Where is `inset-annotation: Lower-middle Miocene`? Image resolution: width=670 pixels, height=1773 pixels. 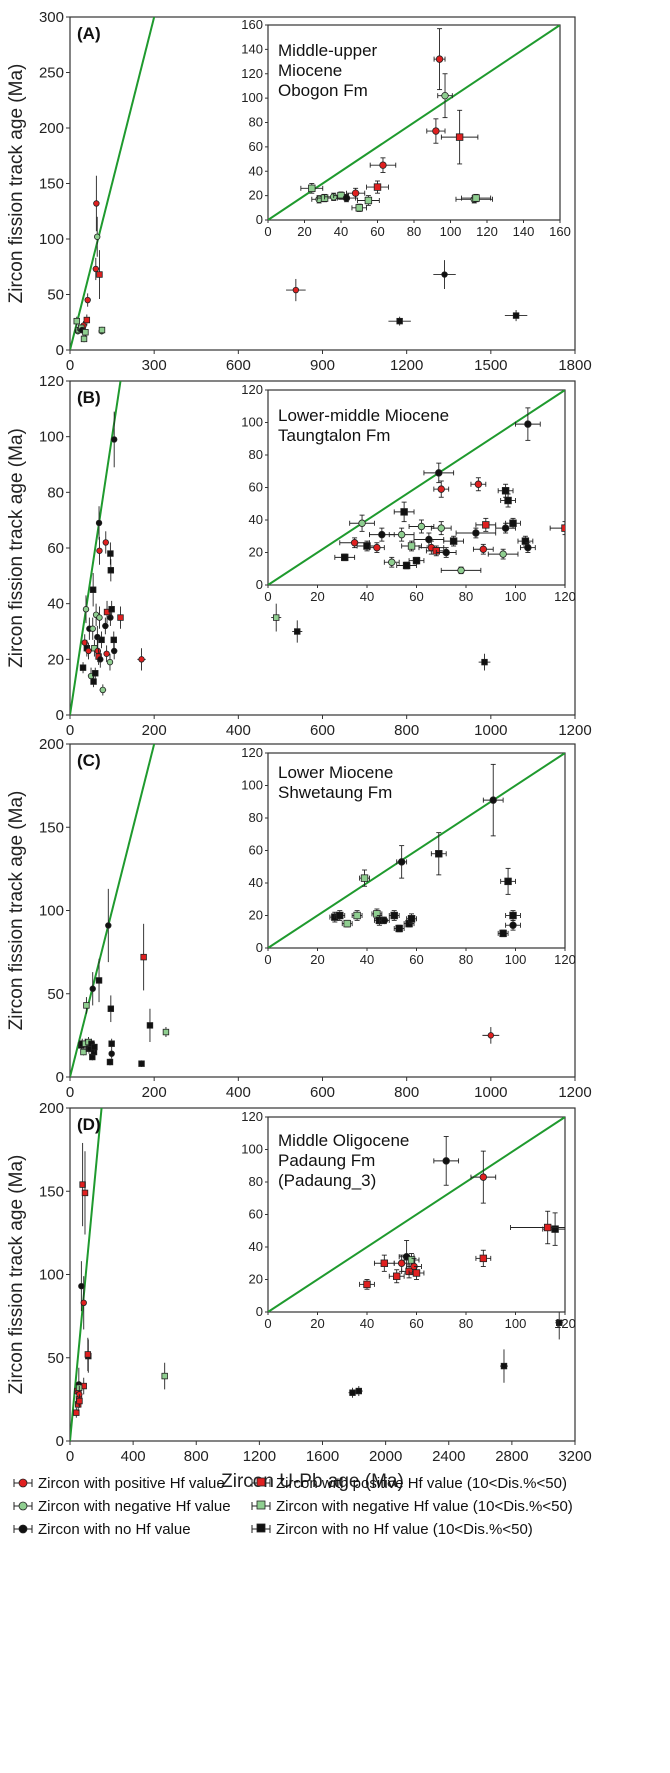 inset-annotation: Lower-middle Miocene is located at coordinates (363, 415).